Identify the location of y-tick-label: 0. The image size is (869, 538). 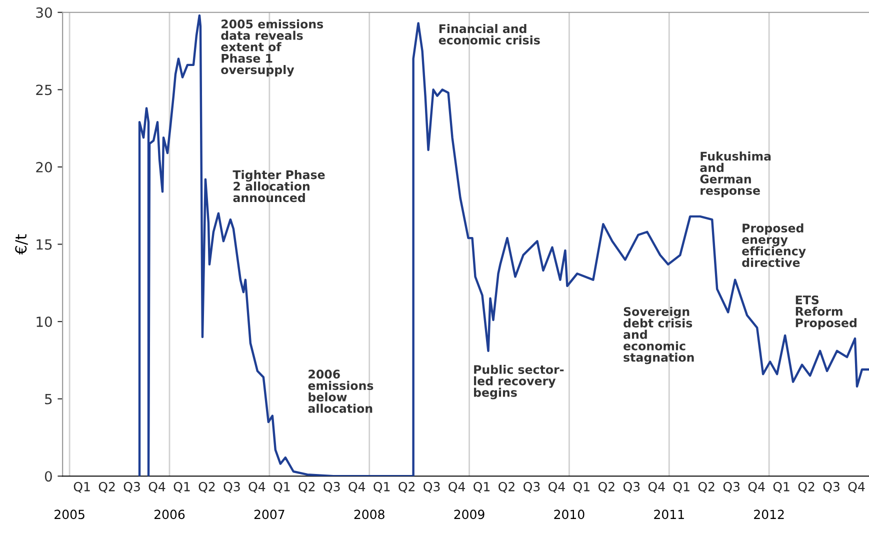
(48, 476).